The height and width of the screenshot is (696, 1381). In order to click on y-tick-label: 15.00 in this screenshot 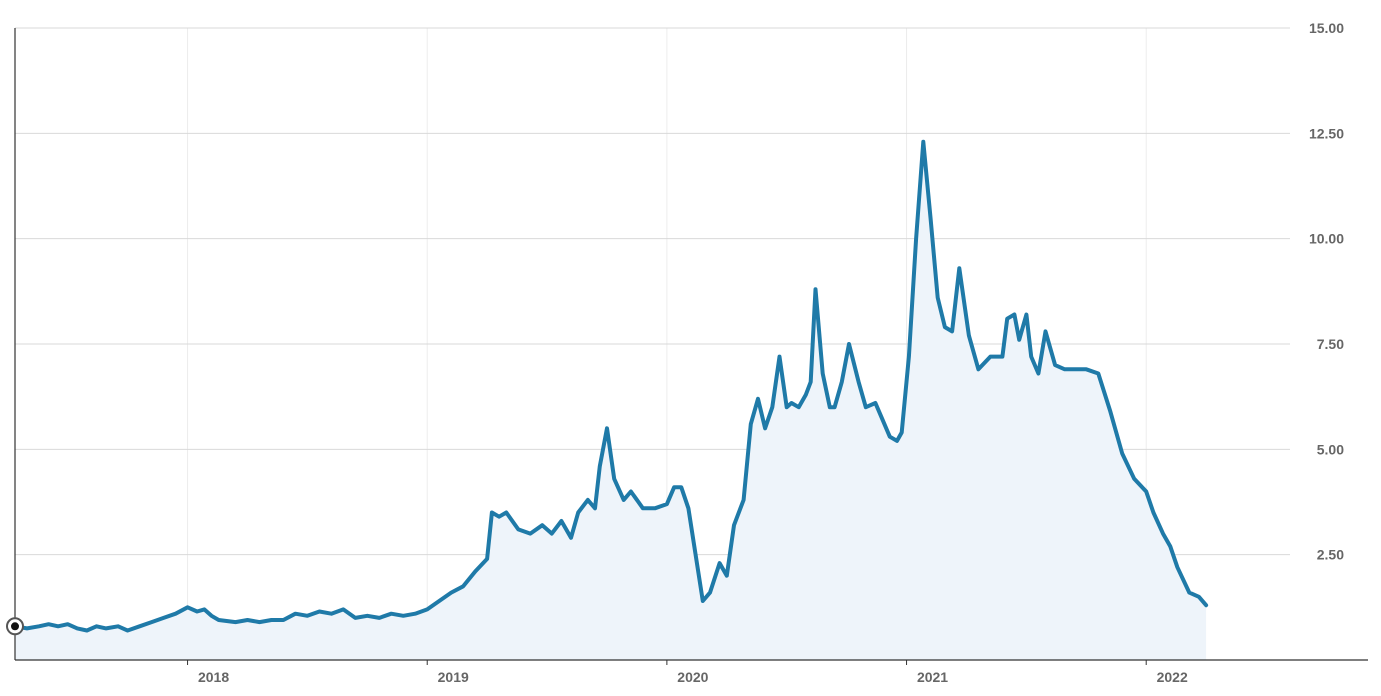, I will do `click(1326, 28)`.